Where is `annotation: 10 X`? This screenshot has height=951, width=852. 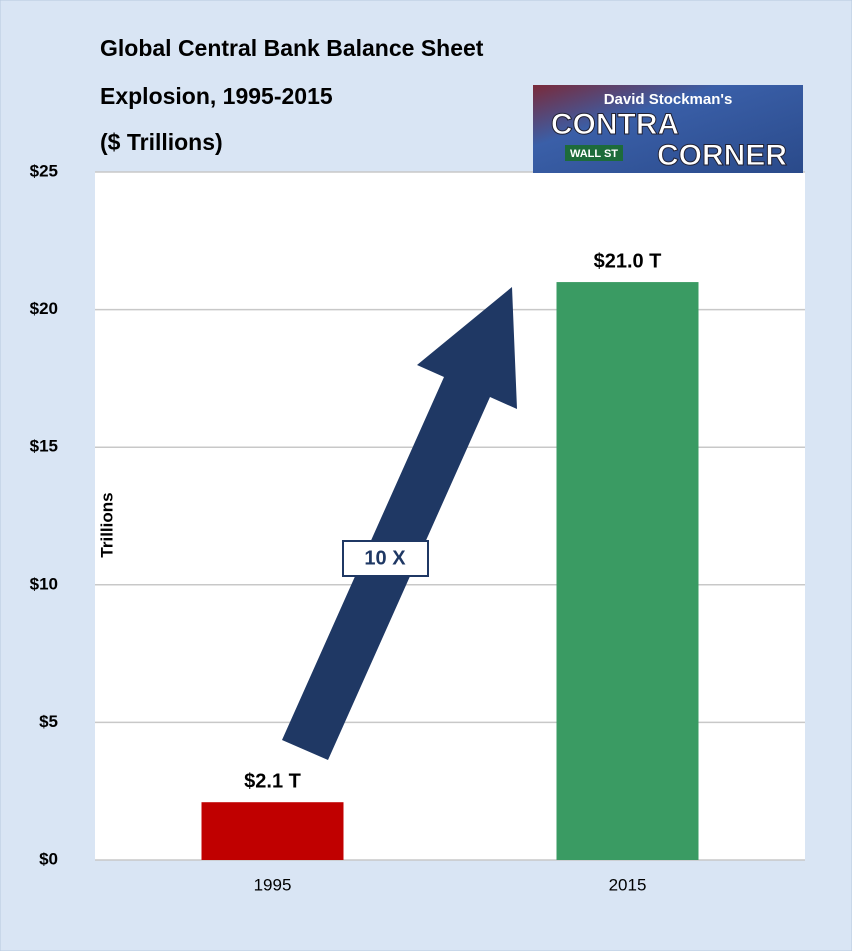
annotation: 10 X is located at coordinates (385, 558).